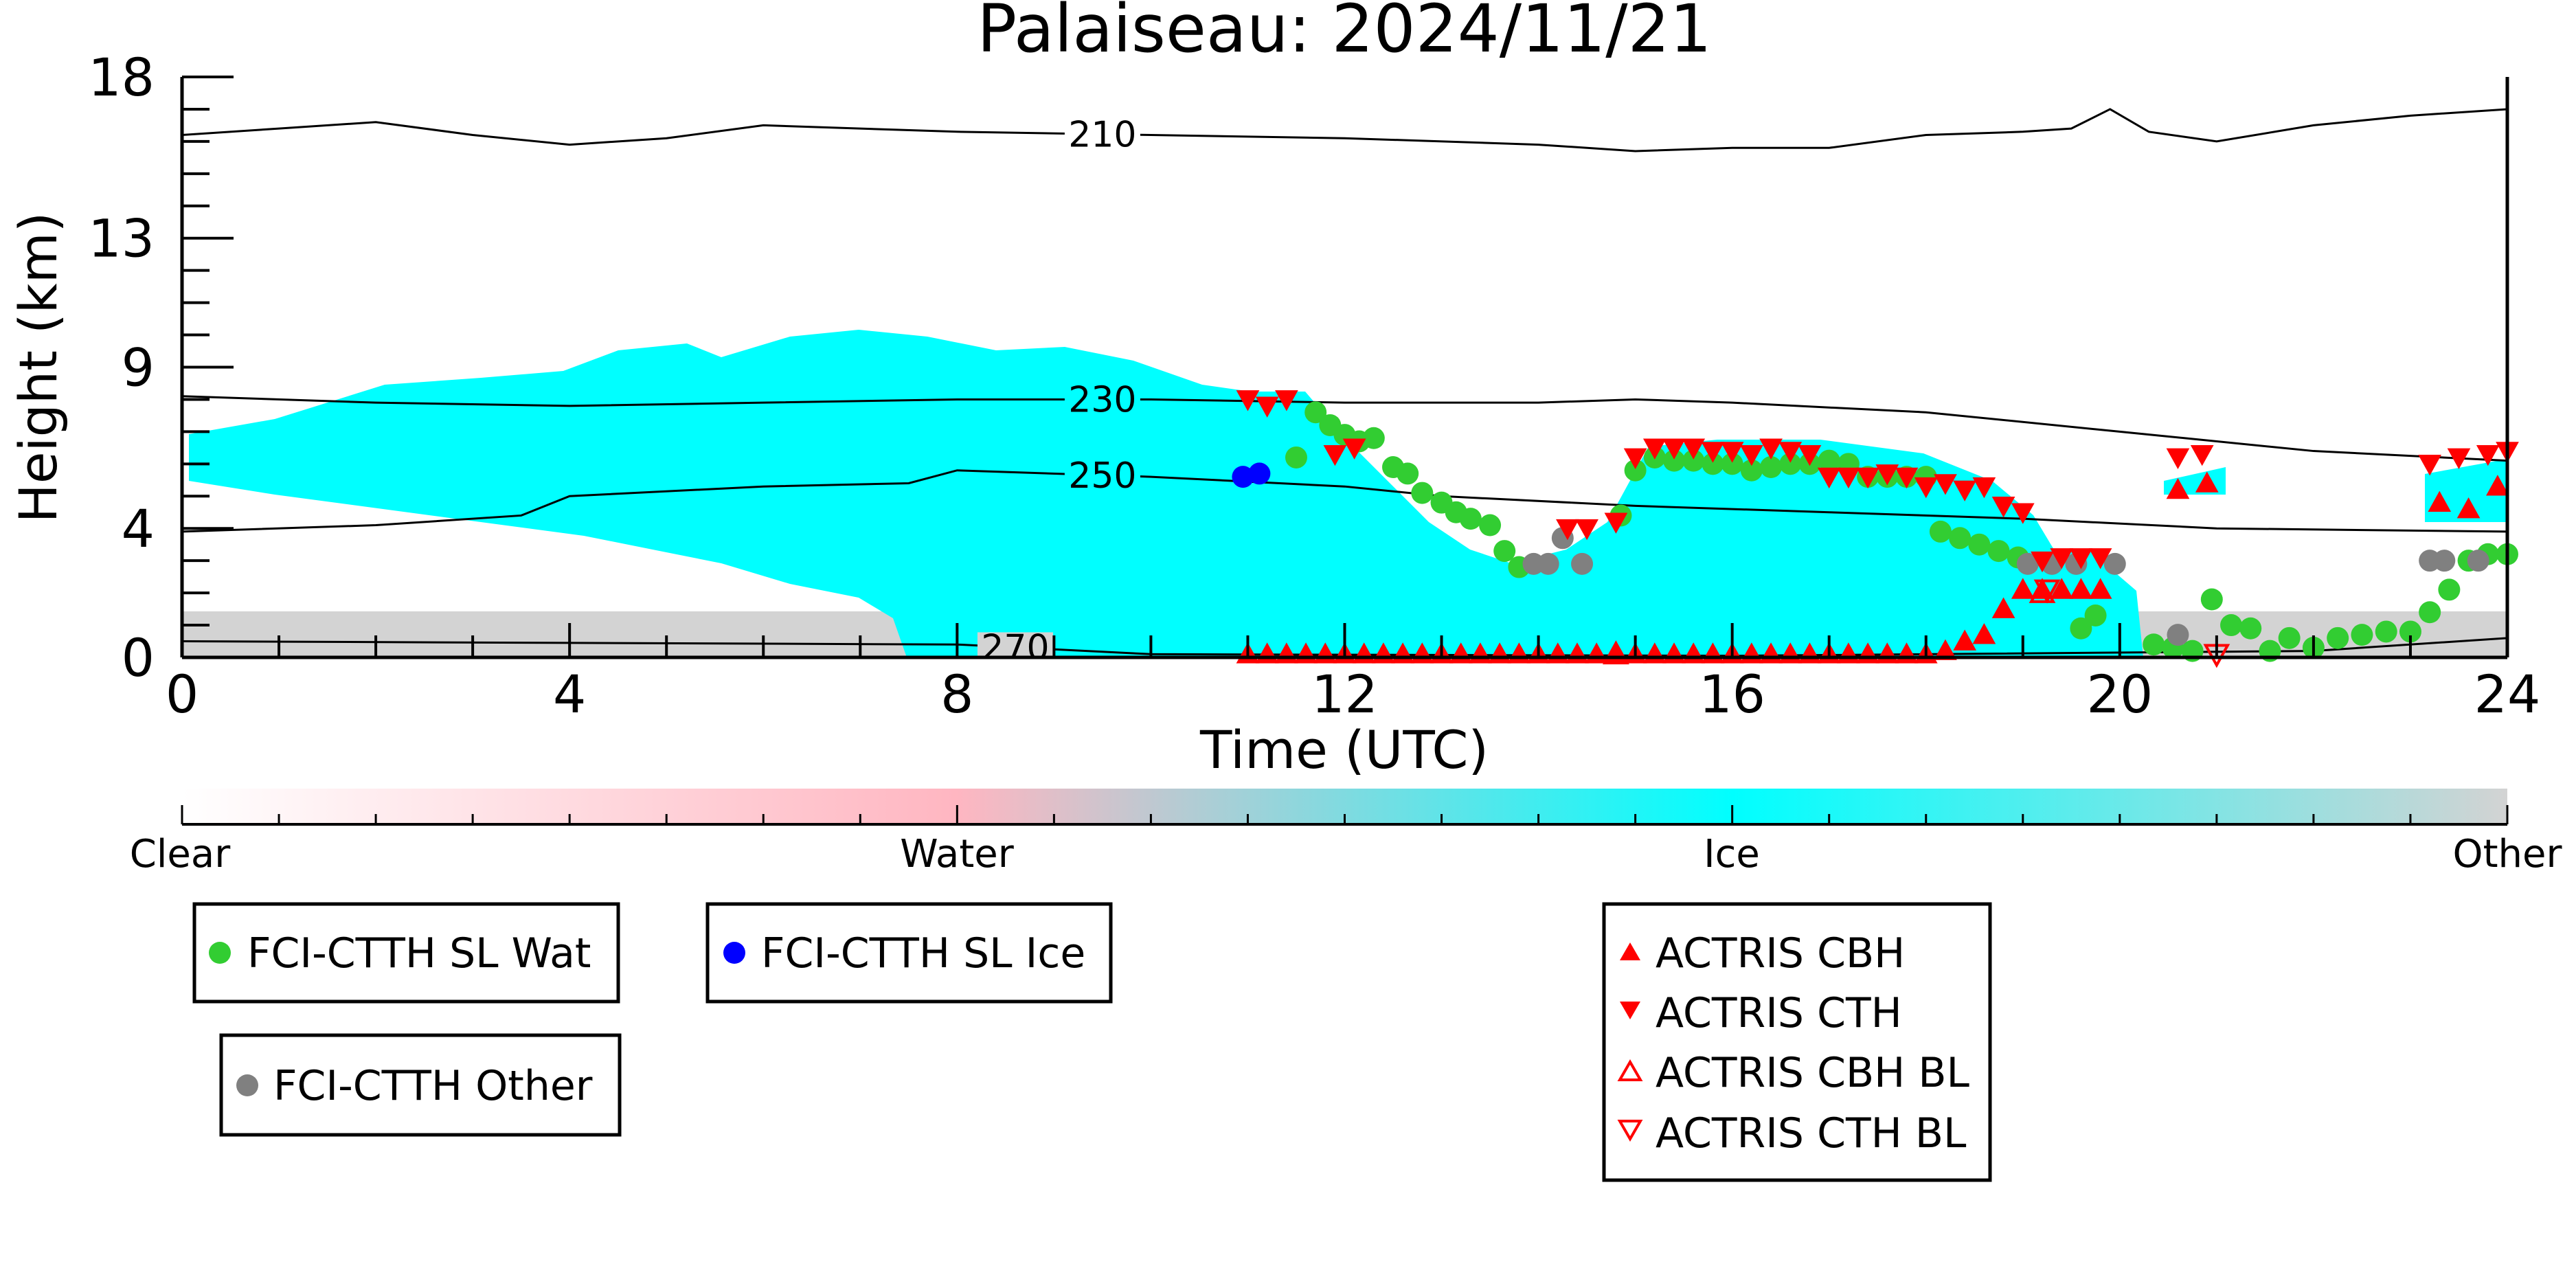 This screenshot has width=2576, height=1288. I want to click on y-tick-label: 13, so click(121, 238).